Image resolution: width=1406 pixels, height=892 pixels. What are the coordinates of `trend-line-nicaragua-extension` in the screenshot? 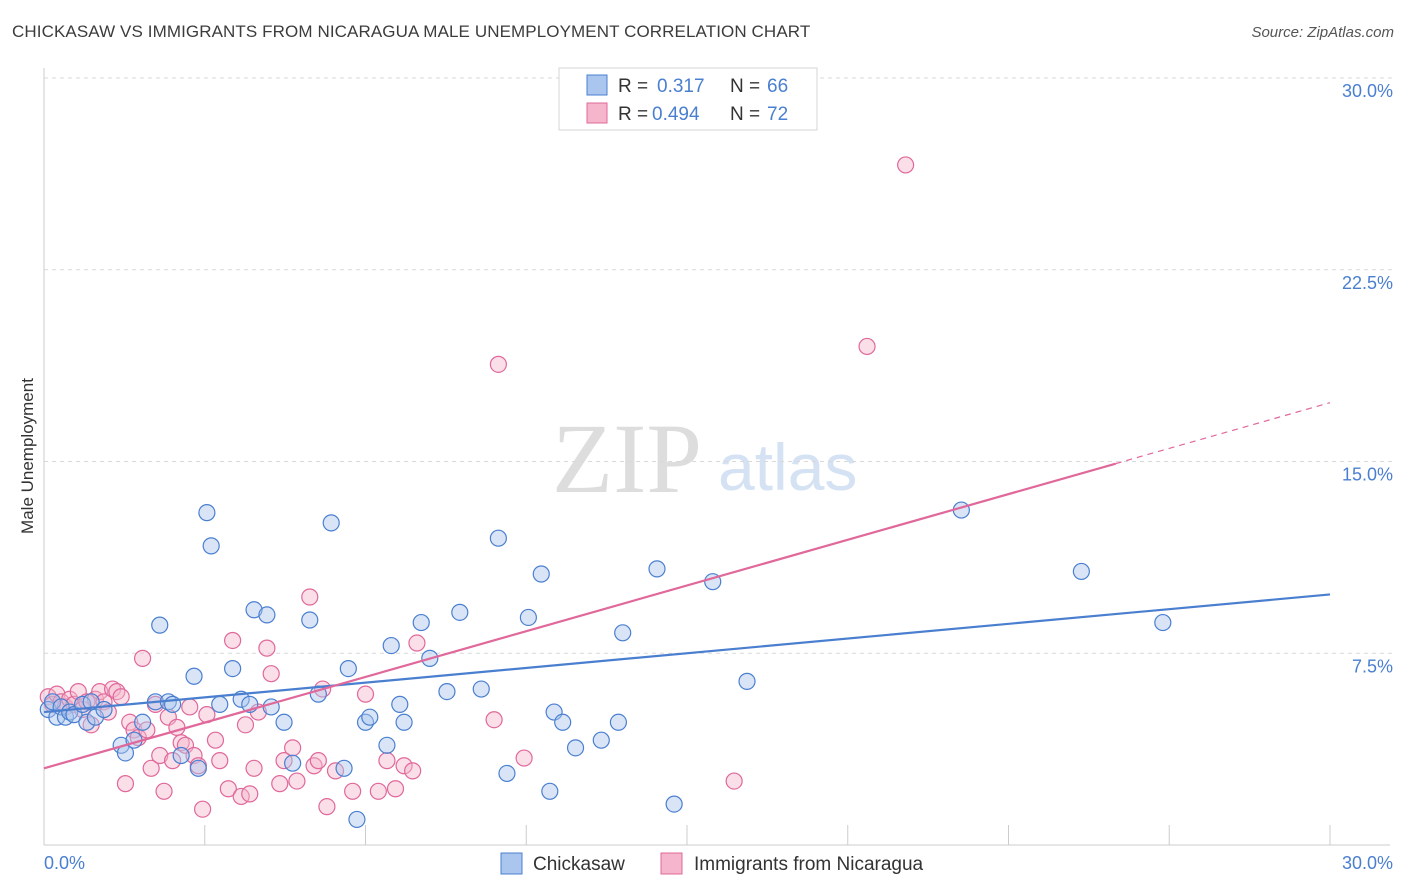 It's located at (1223, 433).